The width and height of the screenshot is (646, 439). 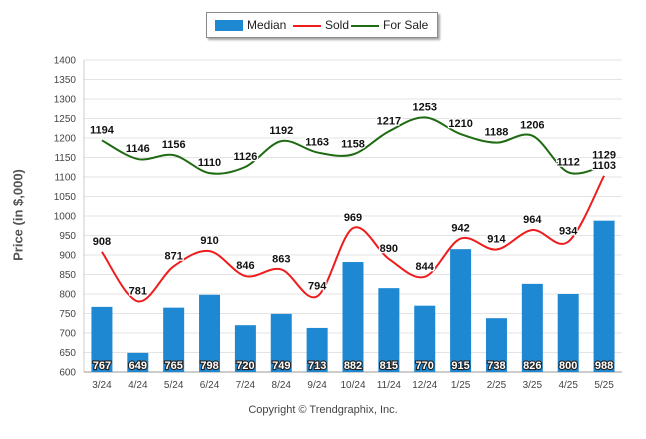 I want to click on for-sale-value-label: 1112, so click(x=568, y=162).